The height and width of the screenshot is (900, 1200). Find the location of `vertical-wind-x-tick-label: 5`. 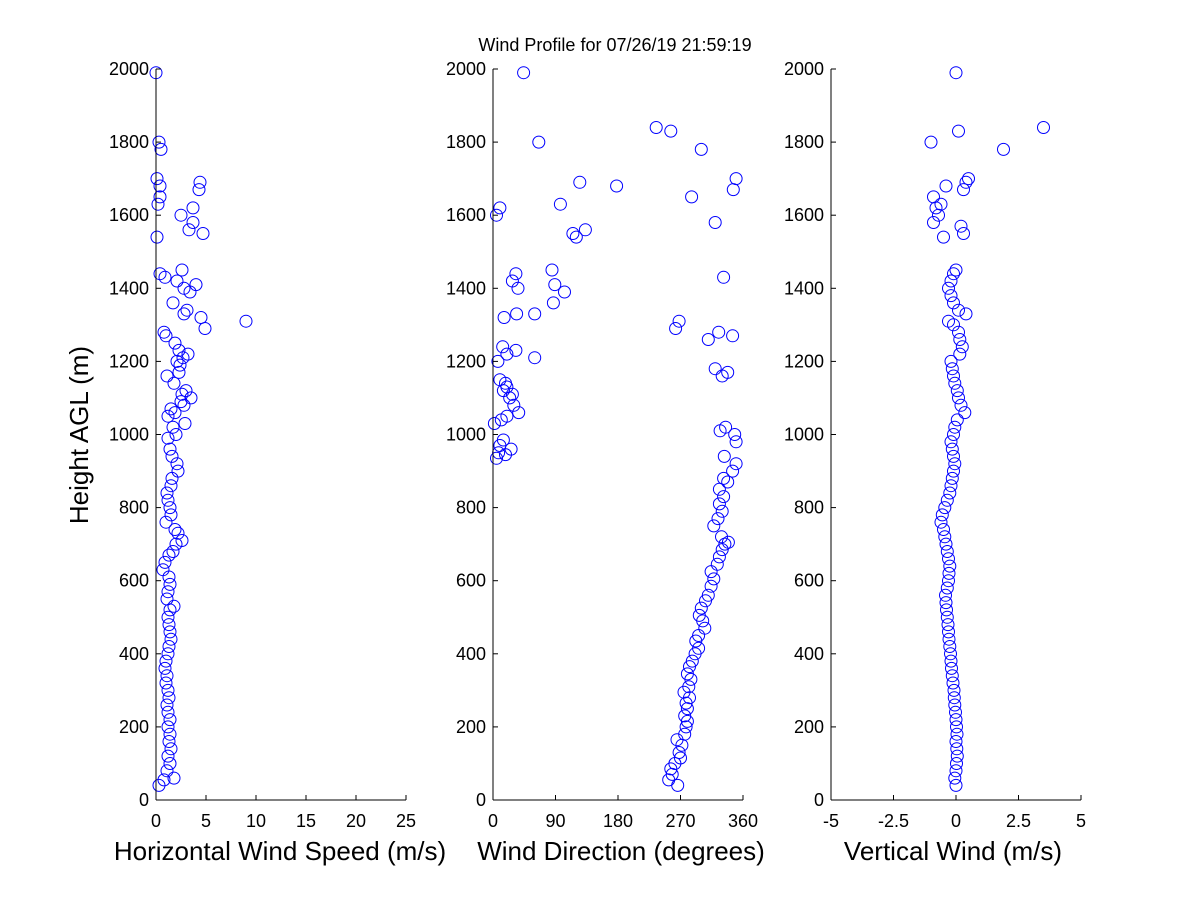

vertical-wind-x-tick-label: 5 is located at coordinates (1081, 821).